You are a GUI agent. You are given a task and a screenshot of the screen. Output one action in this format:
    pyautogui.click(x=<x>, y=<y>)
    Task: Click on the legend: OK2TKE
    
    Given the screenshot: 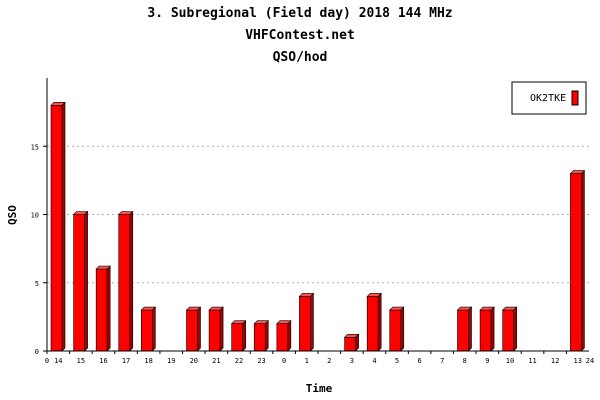 What is the action you would take?
    pyautogui.click(x=549, y=98)
    